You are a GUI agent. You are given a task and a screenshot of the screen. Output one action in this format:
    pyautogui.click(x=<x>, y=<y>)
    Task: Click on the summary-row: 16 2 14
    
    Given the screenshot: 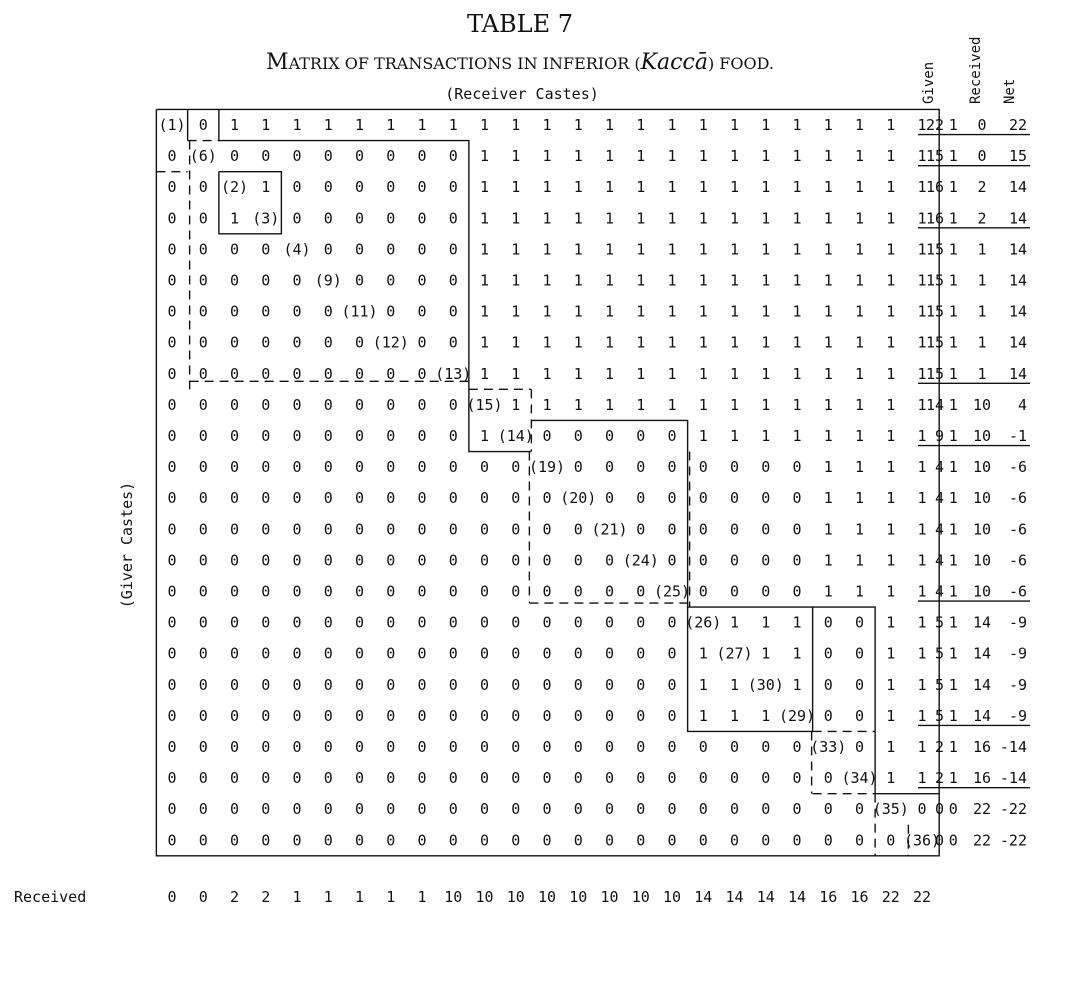 What is the action you would take?
    pyautogui.click(x=976, y=218)
    